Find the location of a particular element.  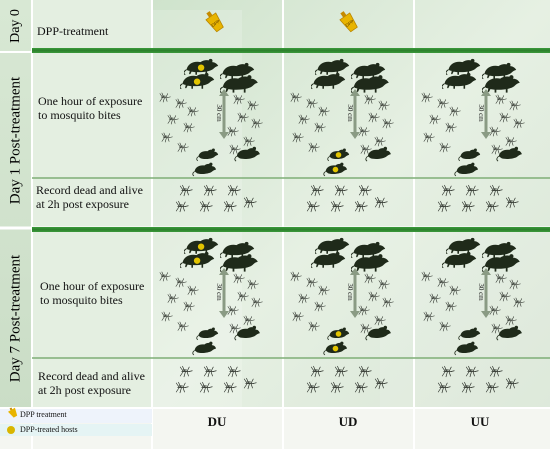

record-day1-line1: Record dead and alive is located at coordinates (89, 190).